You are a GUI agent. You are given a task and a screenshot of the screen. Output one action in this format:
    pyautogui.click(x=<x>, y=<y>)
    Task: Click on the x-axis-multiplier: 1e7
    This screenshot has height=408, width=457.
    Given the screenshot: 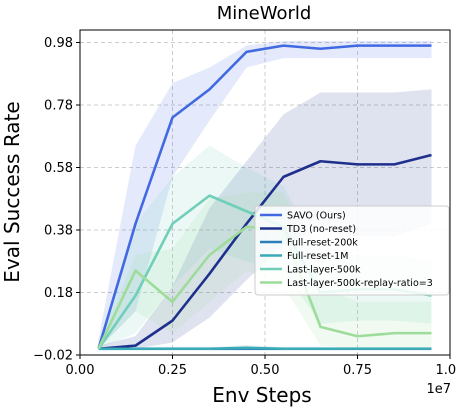 What is the action you would take?
    pyautogui.click(x=438, y=389)
    